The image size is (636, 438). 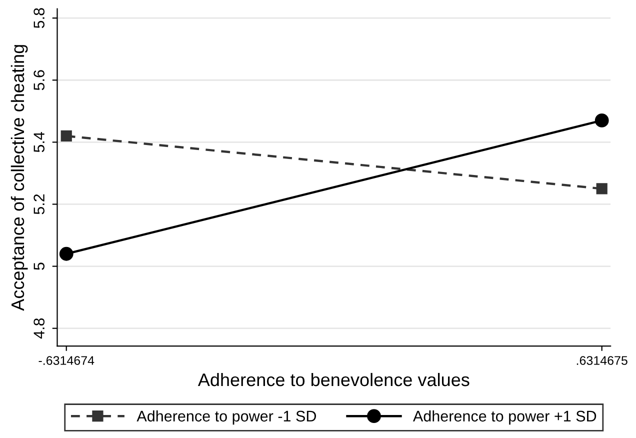 I want to click on x-tick-label: .6314675, so click(x=602, y=360).